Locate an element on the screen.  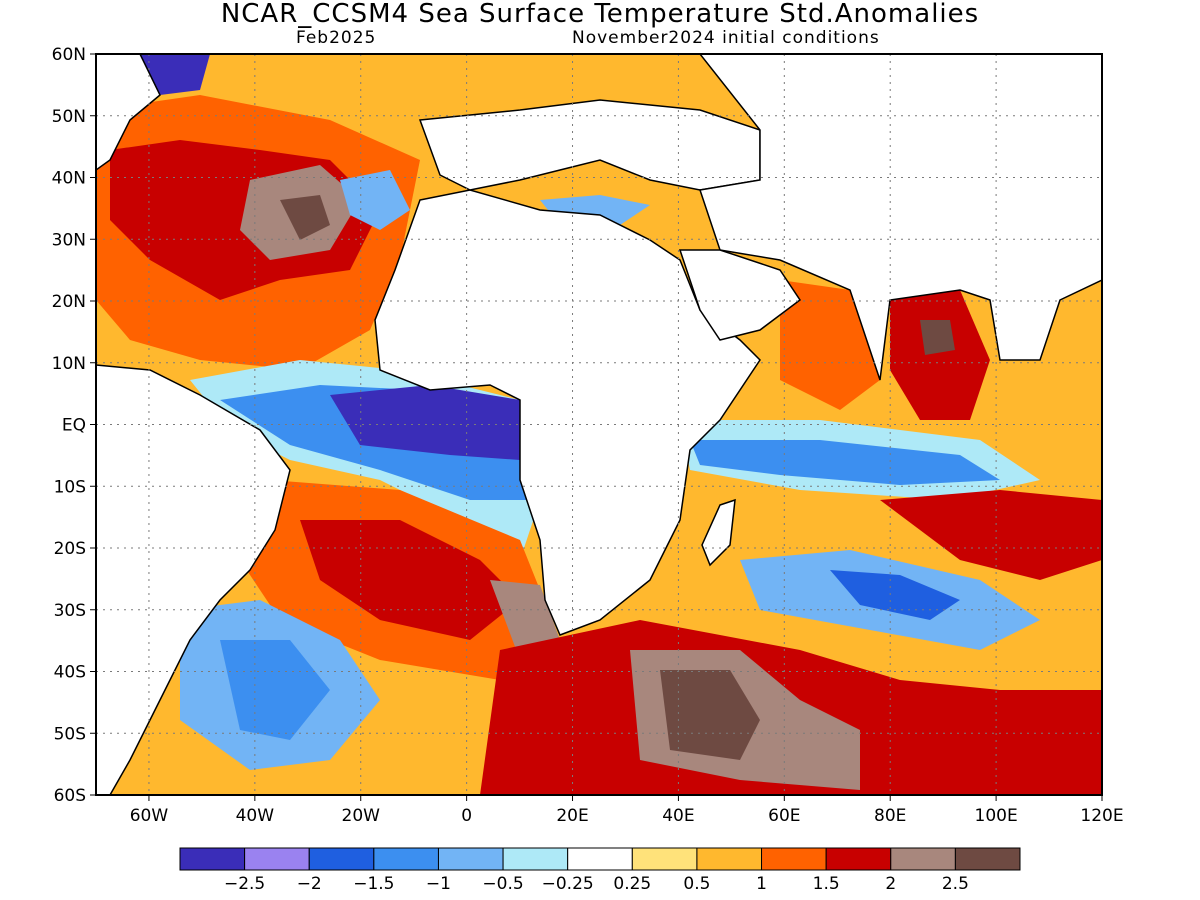
benguela-extreme is located at coordinates (525, 620).